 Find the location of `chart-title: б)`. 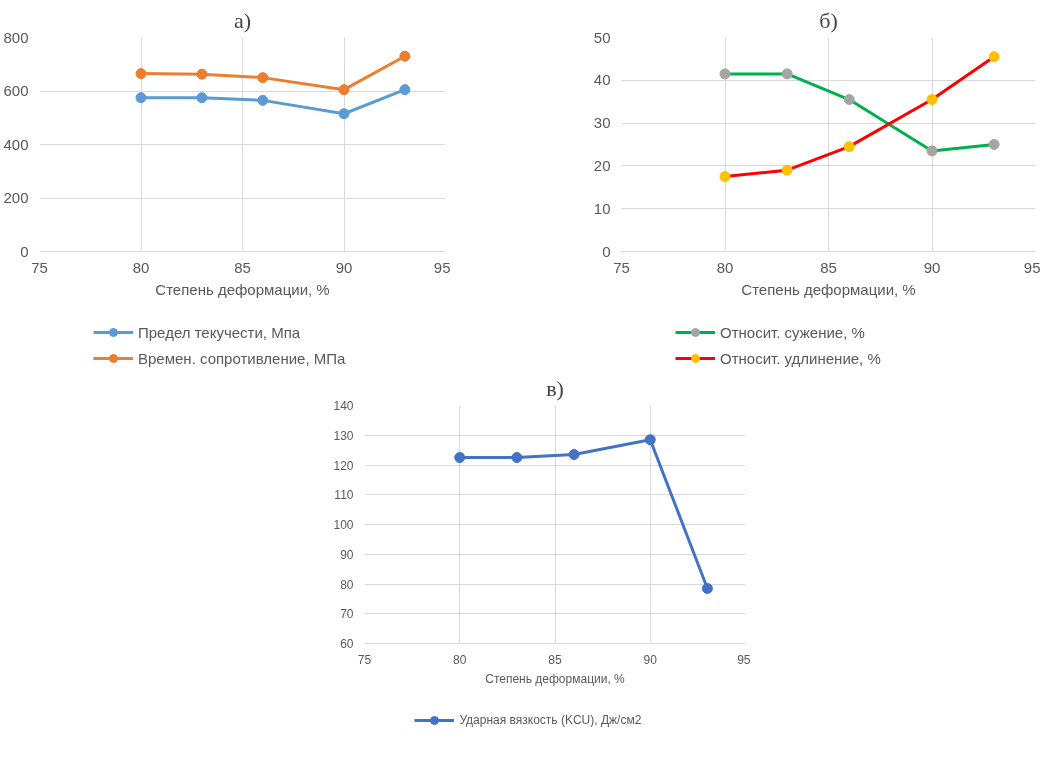

chart-title: б) is located at coordinates (828, 20).